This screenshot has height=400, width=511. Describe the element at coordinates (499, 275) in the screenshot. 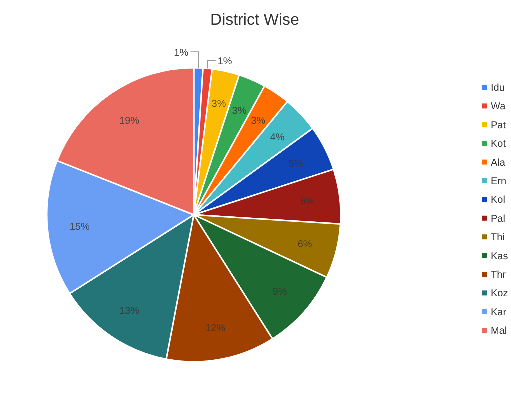

I see `legend-label: Thr` at that location.